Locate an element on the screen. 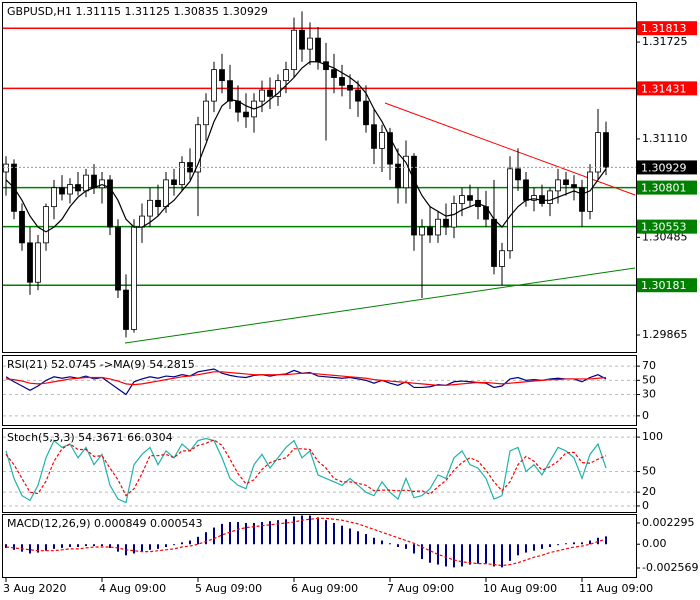 This screenshot has width=700, height=600. y-tick-label: 1.31725 is located at coordinates (665, 41).